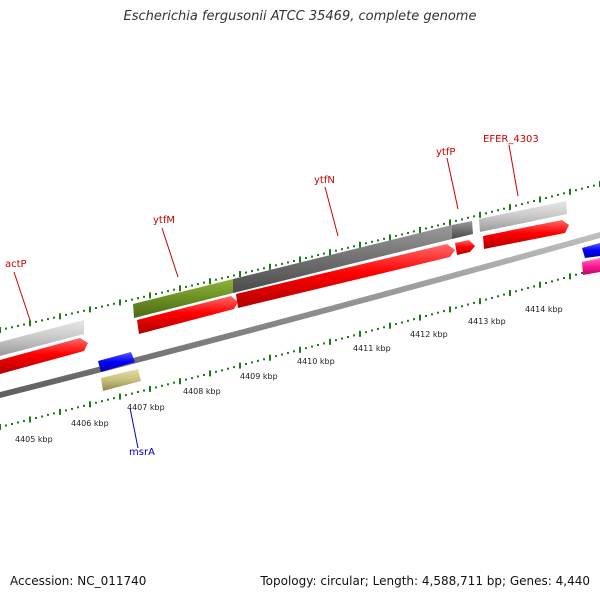 This screenshot has height=600, width=600. I want to click on scale-label: 4414 kbp, so click(544, 309).